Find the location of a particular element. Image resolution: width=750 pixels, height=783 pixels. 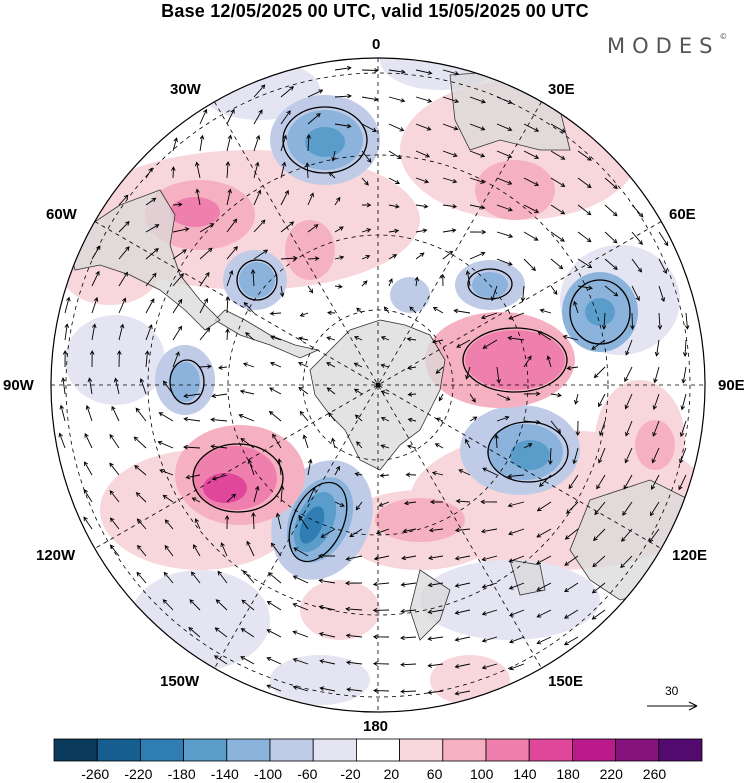

colorbar-tick-label: 220 is located at coordinates (611, 774).